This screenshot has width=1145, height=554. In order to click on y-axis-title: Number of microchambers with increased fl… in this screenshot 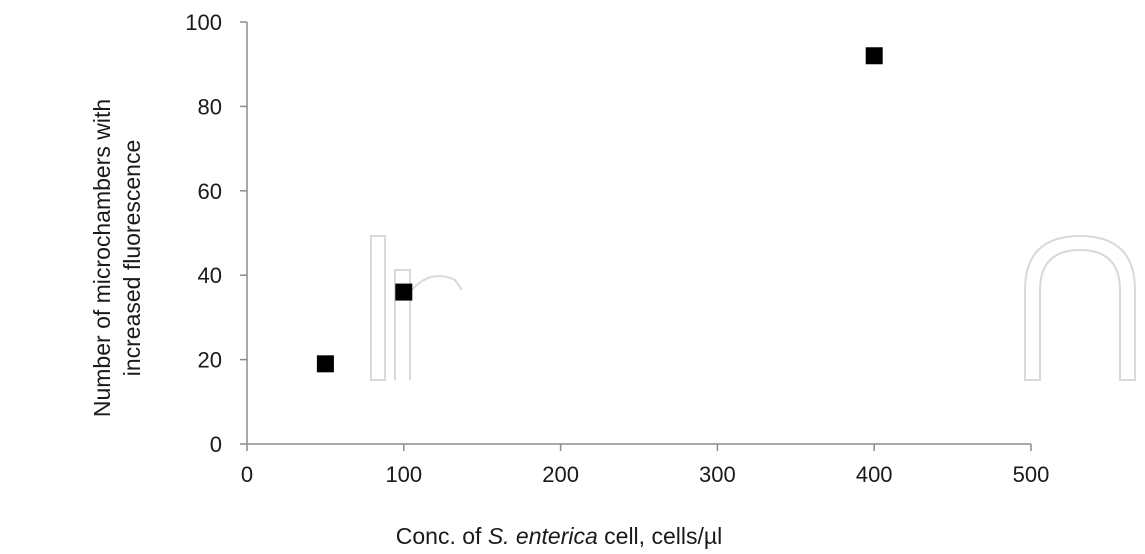, I will do `click(117, 258)`.